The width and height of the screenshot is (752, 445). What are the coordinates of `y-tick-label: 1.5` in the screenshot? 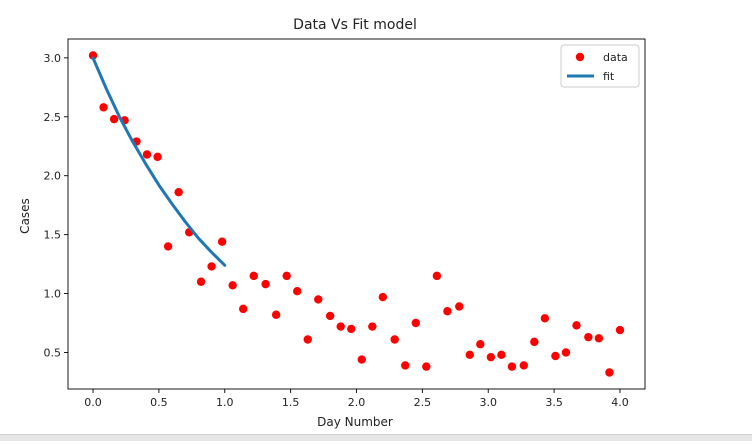 It's located at (53, 235).